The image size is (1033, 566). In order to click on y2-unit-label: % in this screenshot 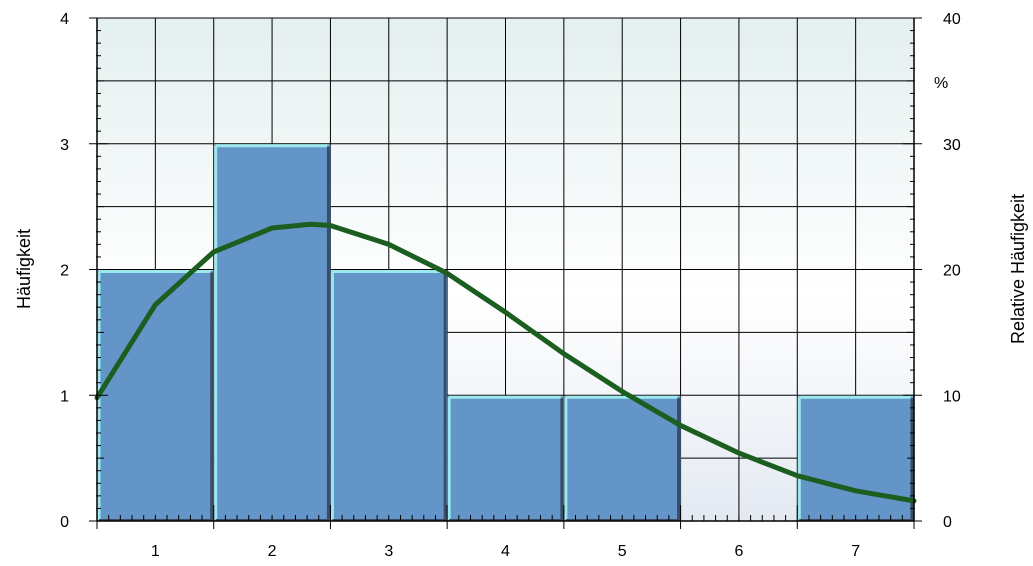, I will do `click(941, 83)`.